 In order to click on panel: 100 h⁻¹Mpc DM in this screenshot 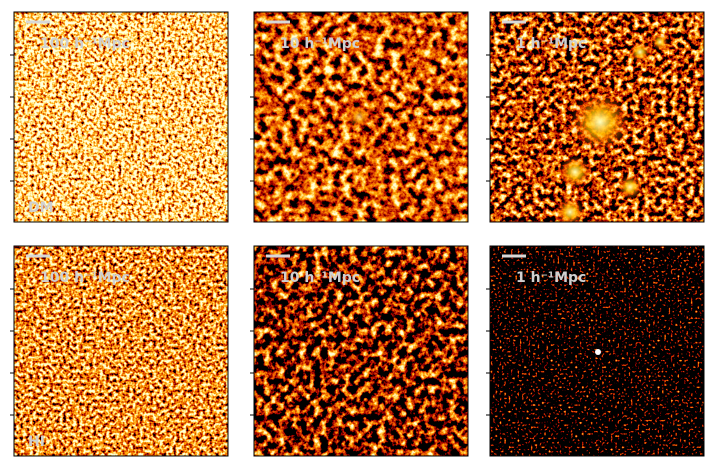, I will do `click(119, 117)`.